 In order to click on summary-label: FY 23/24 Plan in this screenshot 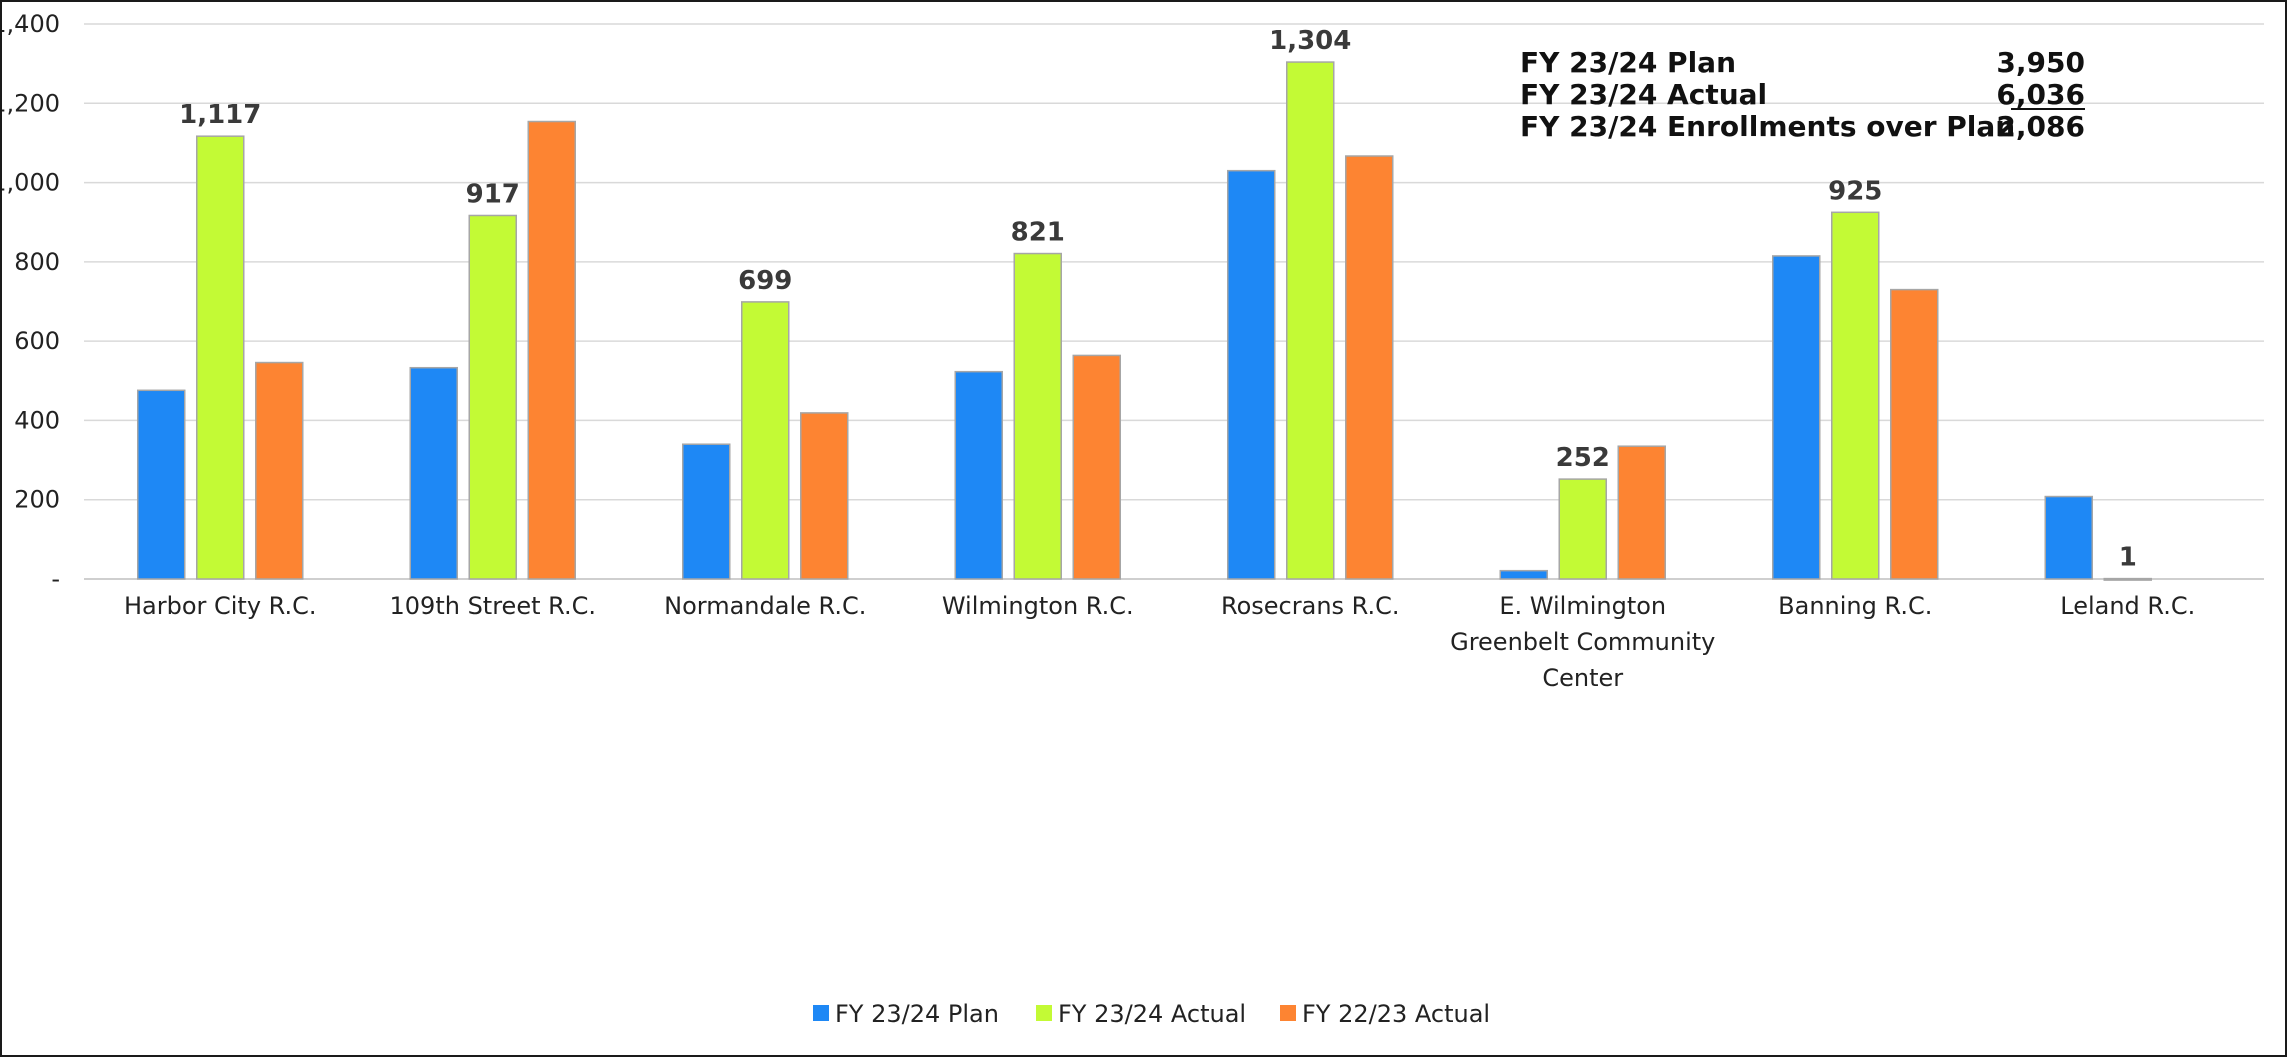, I will do `click(1628, 62)`.